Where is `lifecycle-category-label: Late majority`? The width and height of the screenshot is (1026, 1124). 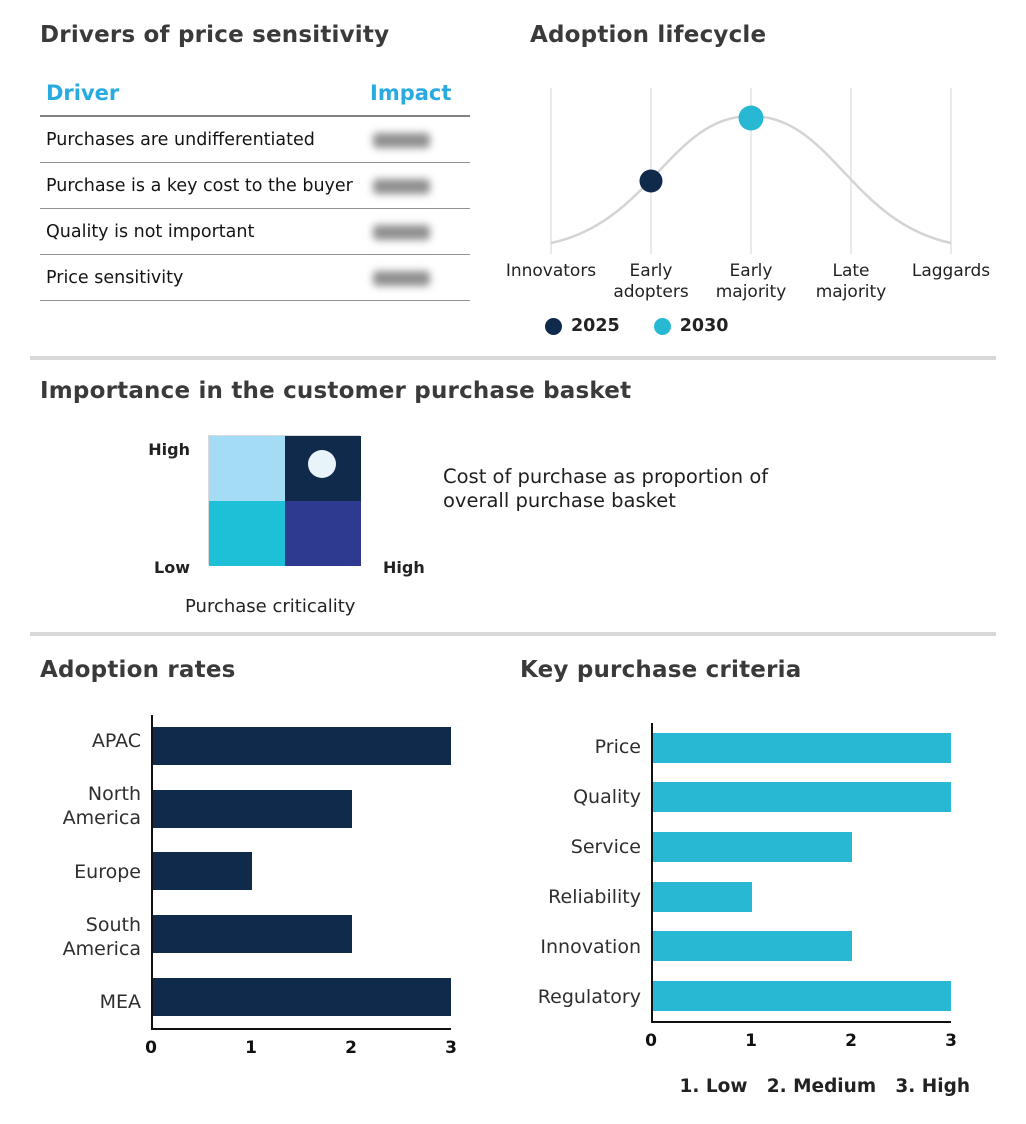 lifecycle-category-label: Late majority is located at coordinates (851, 281).